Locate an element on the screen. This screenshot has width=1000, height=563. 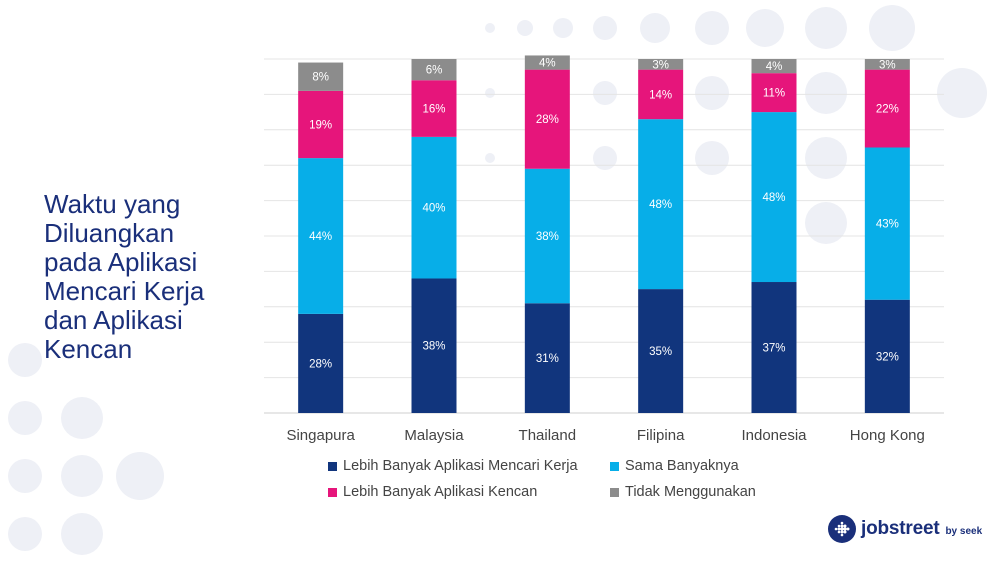
legend-label: Sama Banyaknya is located at coordinates (682, 466).